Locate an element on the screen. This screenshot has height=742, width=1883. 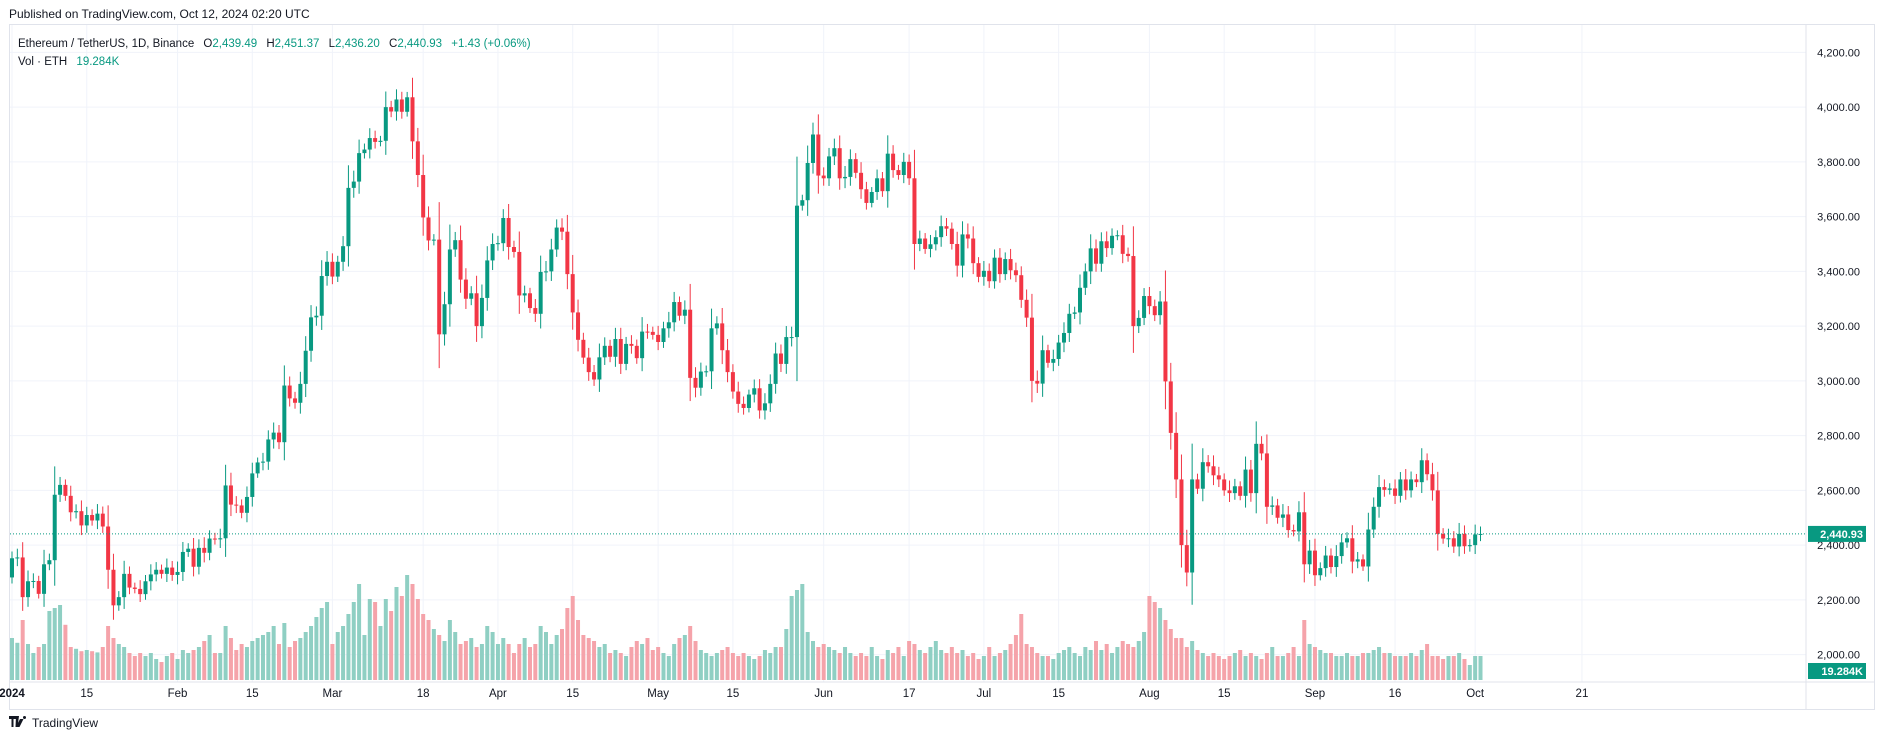
legend-close-label: C is located at coordinates (393, 44).